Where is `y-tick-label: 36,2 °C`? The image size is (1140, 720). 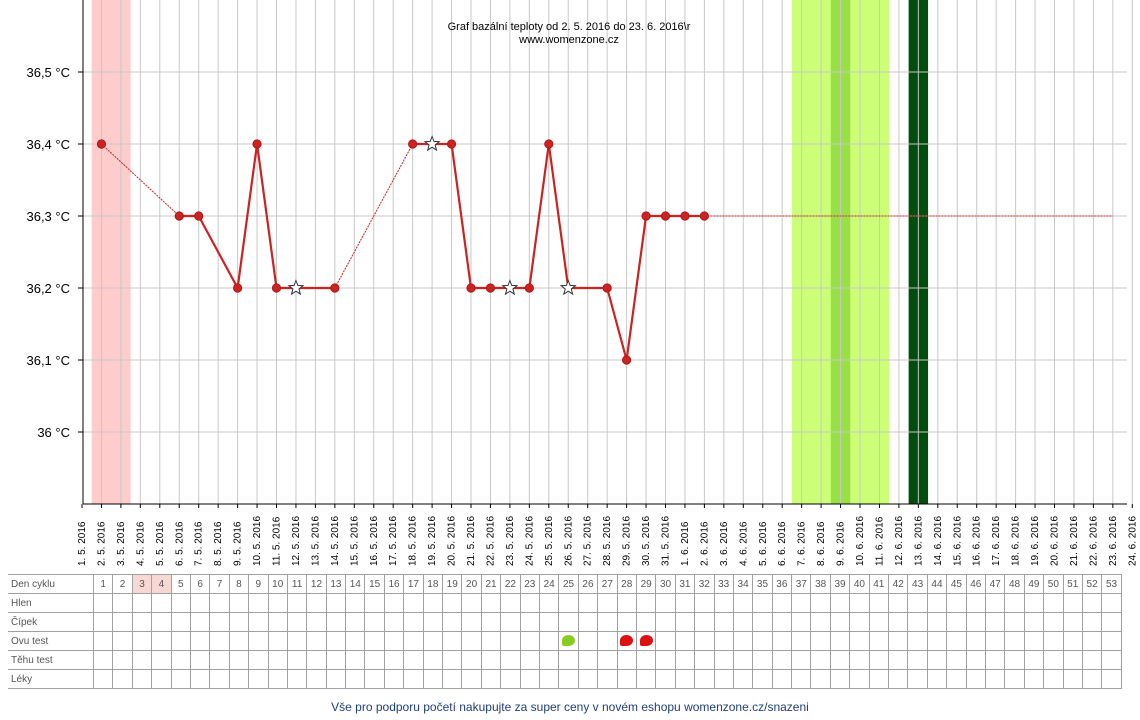
y-tick-label: 36,2 °C is located at coordinates (48, 288).